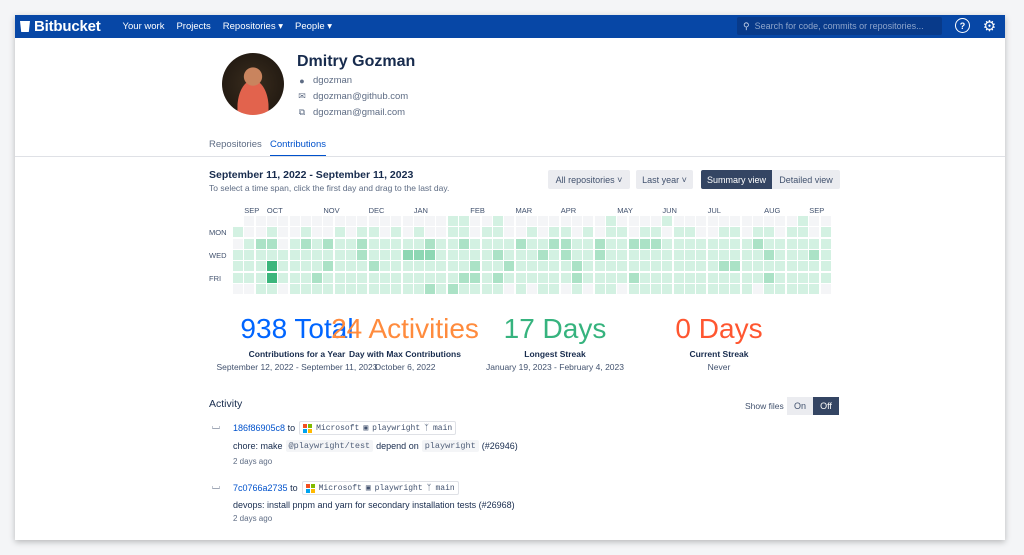  I want to click on repo-path-badge: Microsoft ▣ playwright ᛉ main, so click(380, 488).